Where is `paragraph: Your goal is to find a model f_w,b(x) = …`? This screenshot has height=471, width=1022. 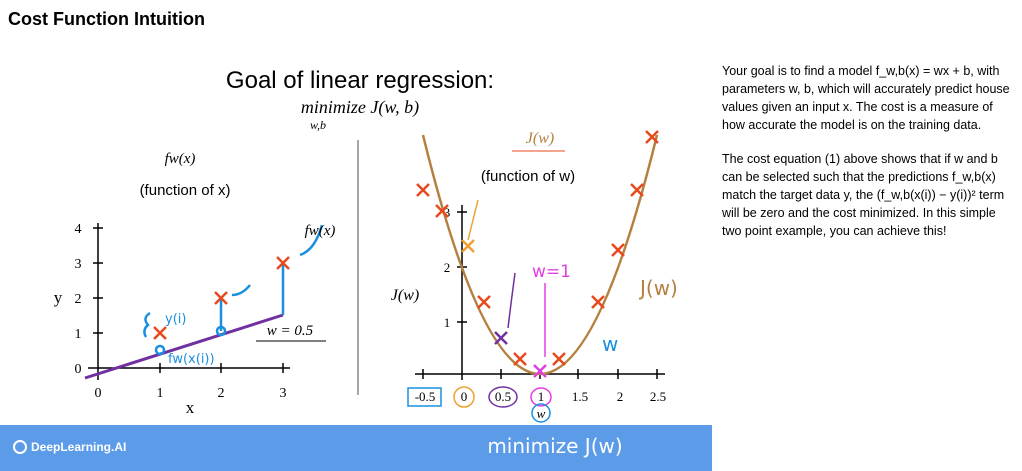 paragraph: Your goal is to find a model f_w,b(x) = … is located at coordinates (866, 98).